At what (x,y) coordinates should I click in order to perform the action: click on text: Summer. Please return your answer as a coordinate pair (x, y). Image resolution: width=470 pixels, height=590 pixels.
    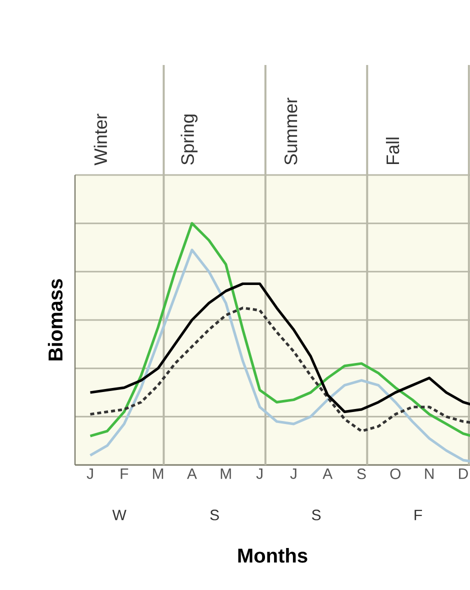
    Looking at the image, I should click on (291, 131).